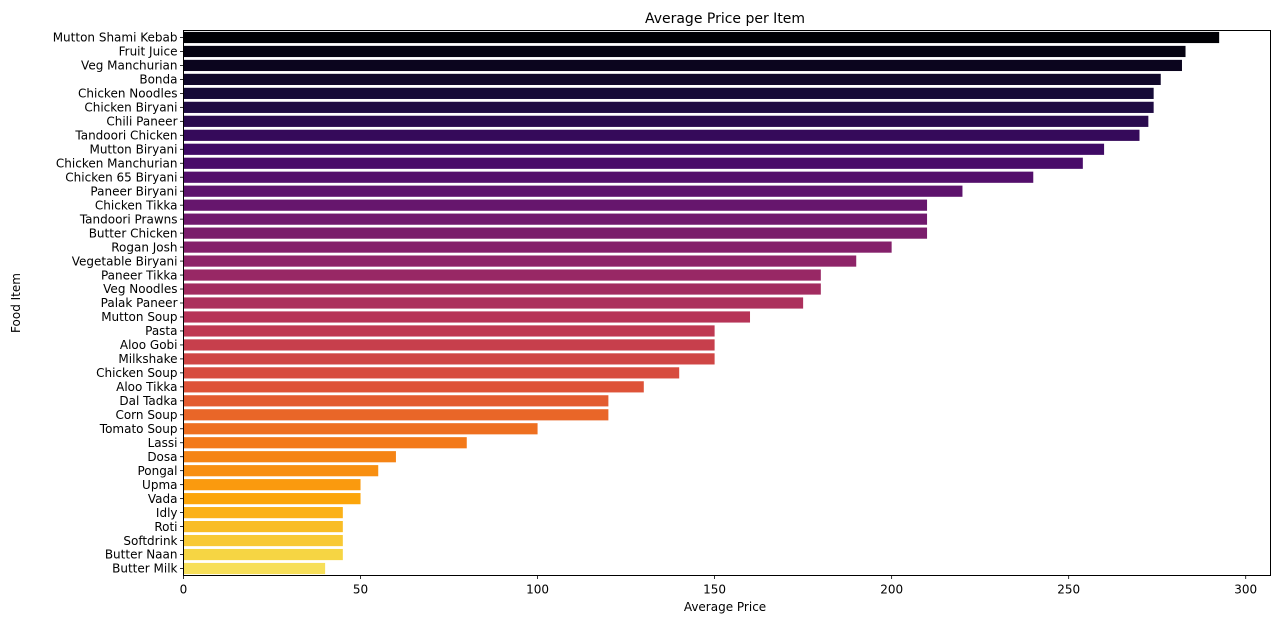 This screenshot has height=624, width=1278. Describe the element at coordinates (139, 275) in the screenshot. I see `y-tick-label: Paneer Tikka` at that location.